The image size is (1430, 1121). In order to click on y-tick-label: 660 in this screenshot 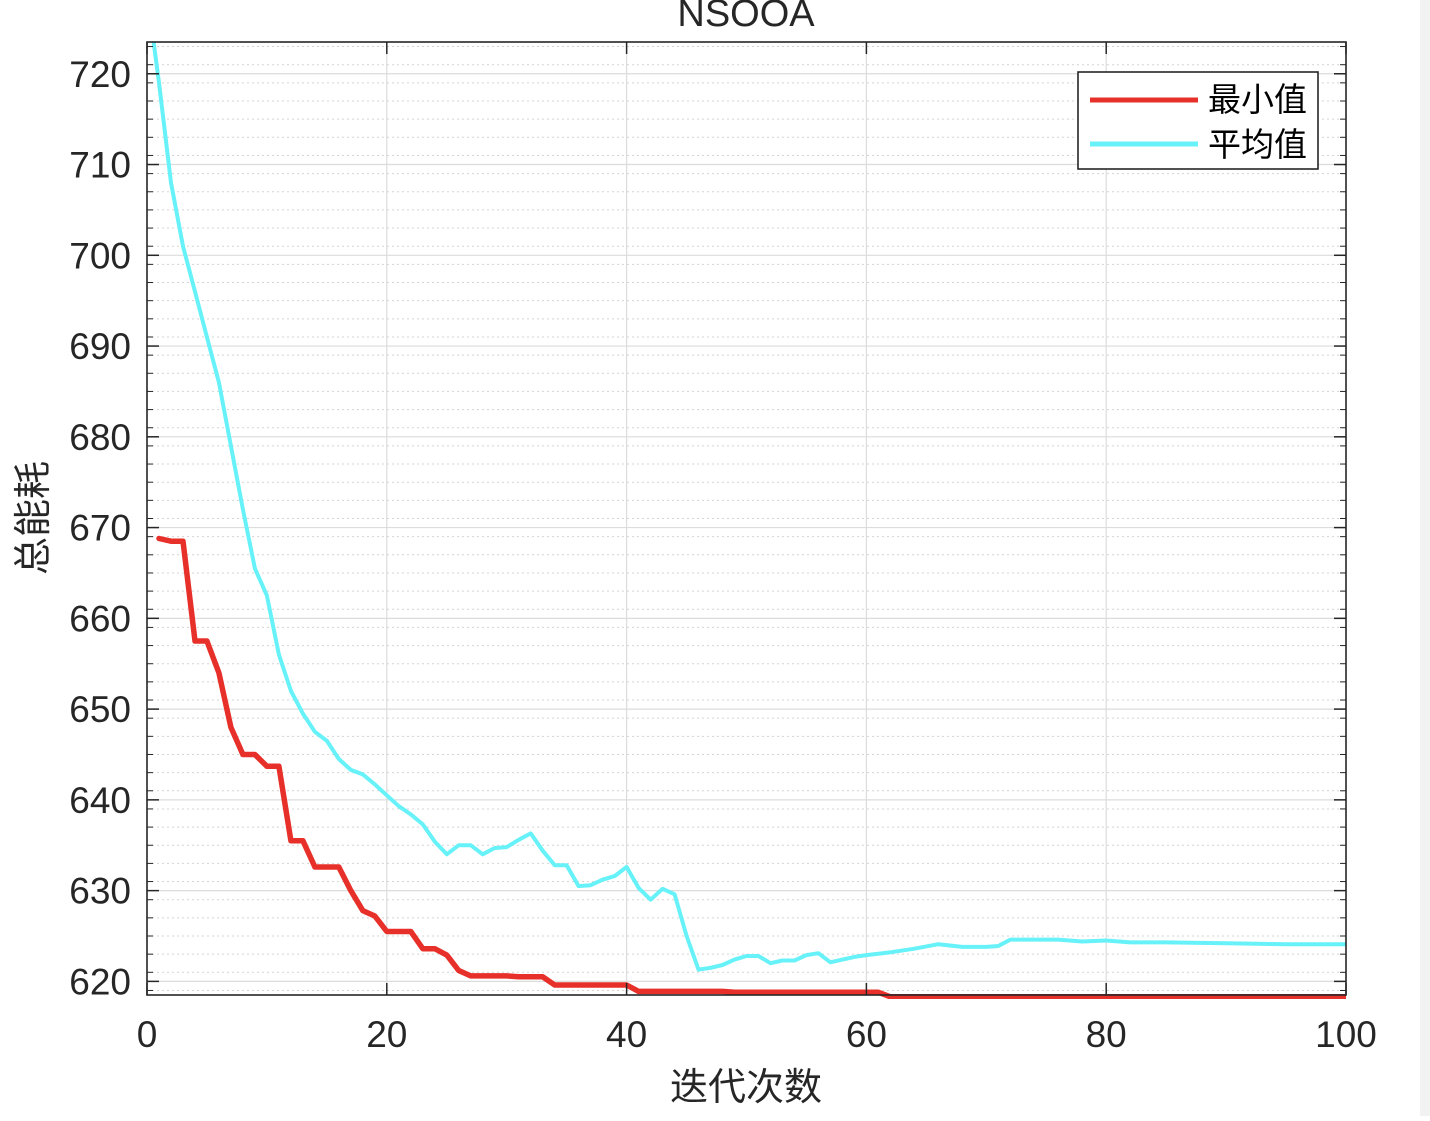, I will do `click(100, 618)`.